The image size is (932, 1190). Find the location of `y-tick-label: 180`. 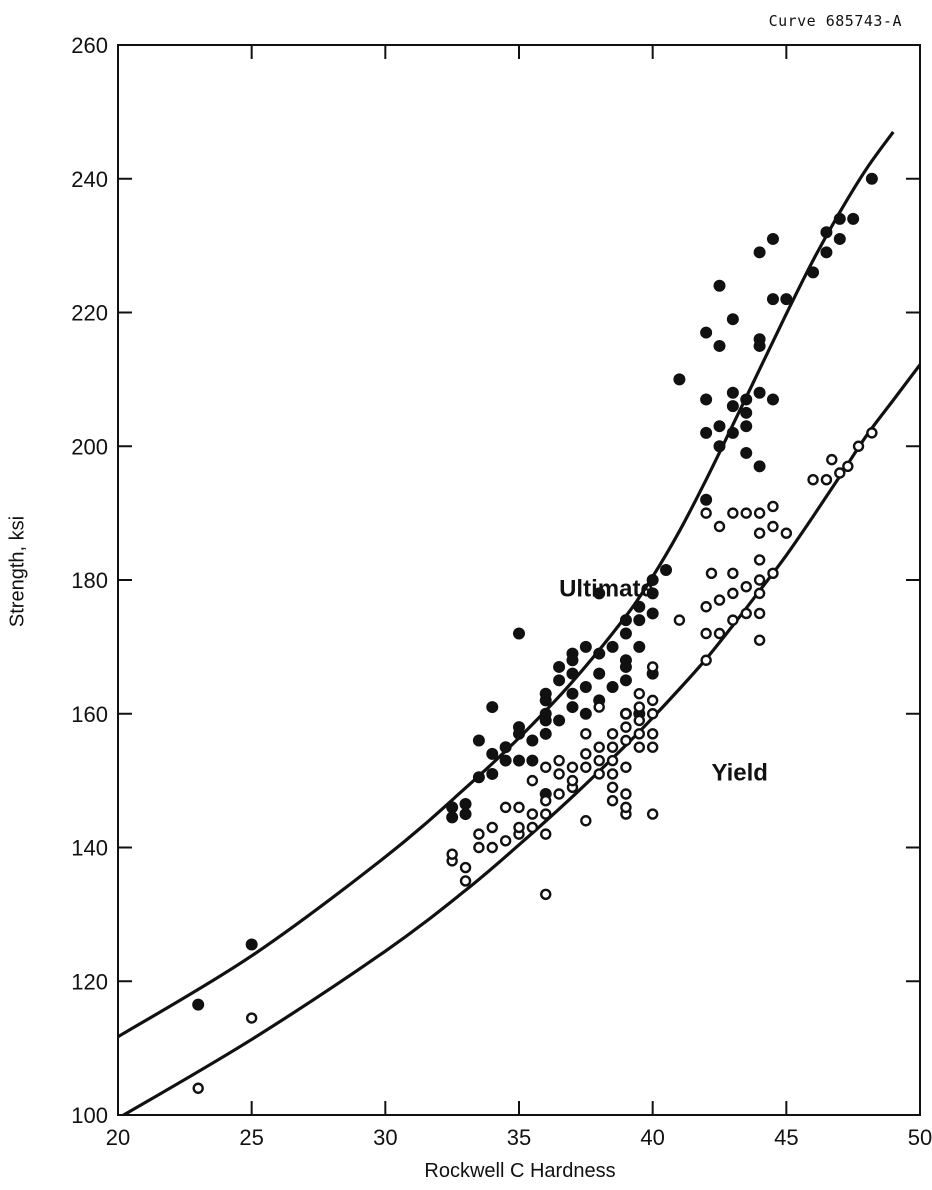

y-tick-label: 180 is located at coordinates (89, 580).